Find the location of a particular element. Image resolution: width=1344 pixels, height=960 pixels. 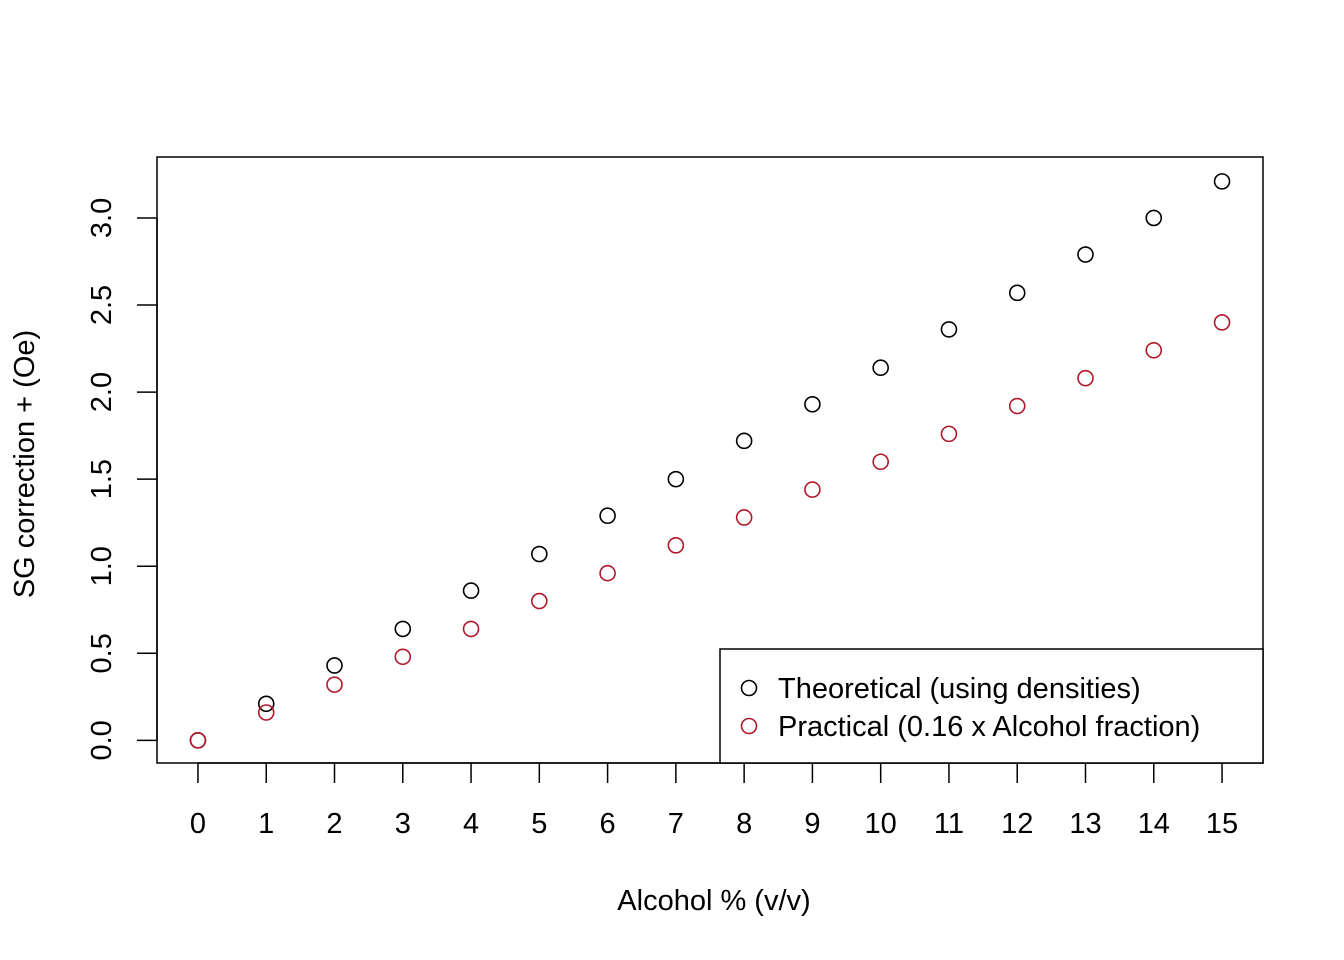

x-tick-label: 14 is located at coordinates (1154, 824).